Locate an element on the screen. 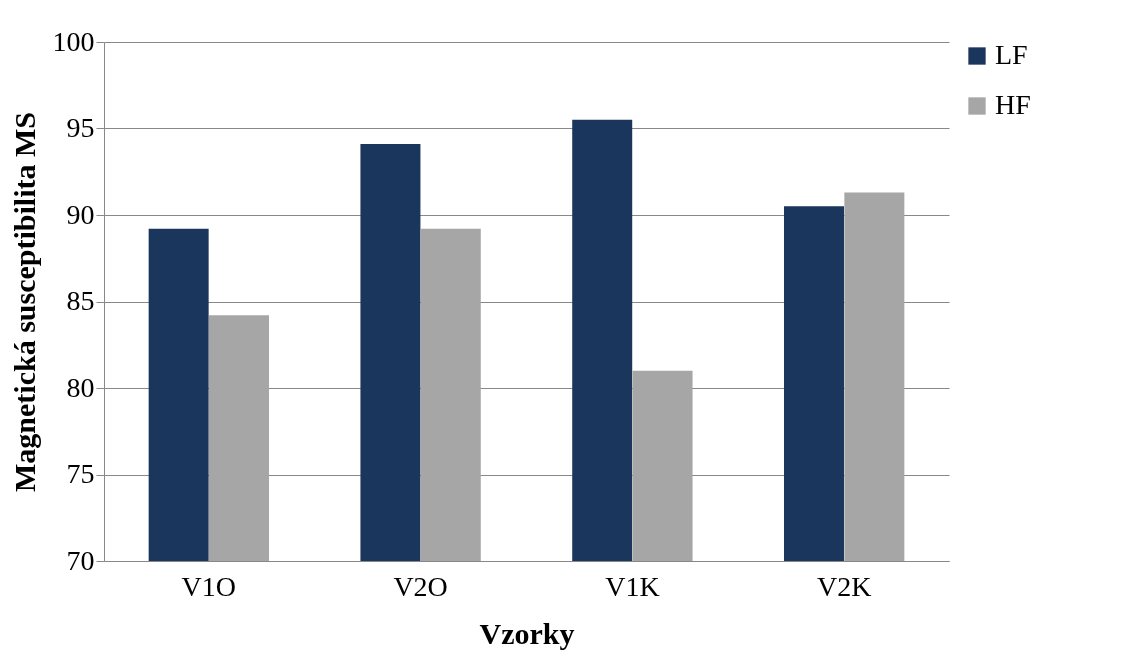 The width and height of the screenshot is (1131, 666). legend-label: HF is located at coordinates (1013, 104).